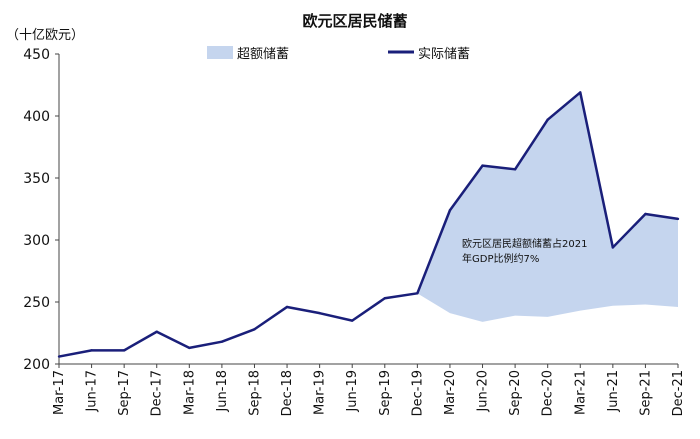  What do you see at coordinates (36, 241) in the screenshot?
I see `y-tick-label: 300` at bounding box center [36, 241].